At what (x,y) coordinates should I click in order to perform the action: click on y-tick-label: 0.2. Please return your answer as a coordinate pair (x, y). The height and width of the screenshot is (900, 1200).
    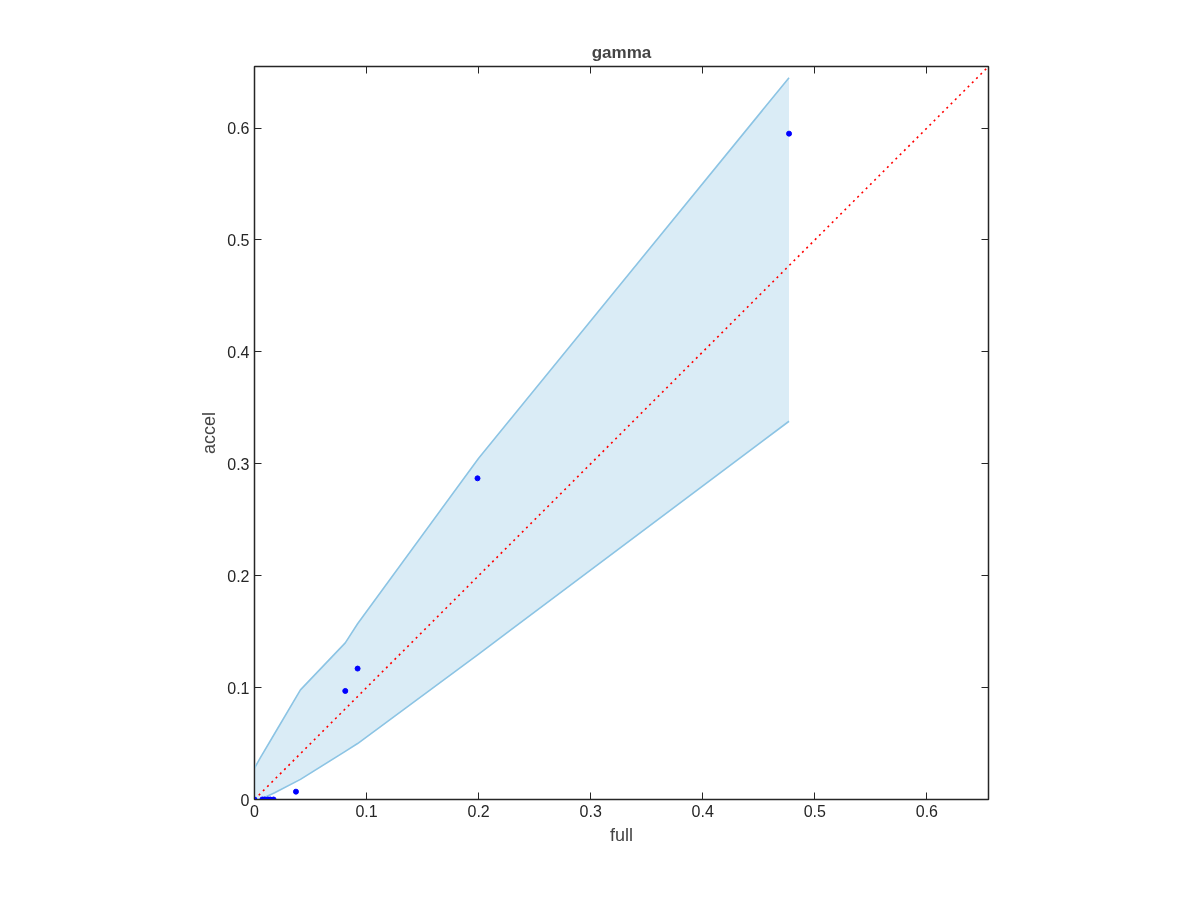
    Looking at the image, I should click on (238, 576).